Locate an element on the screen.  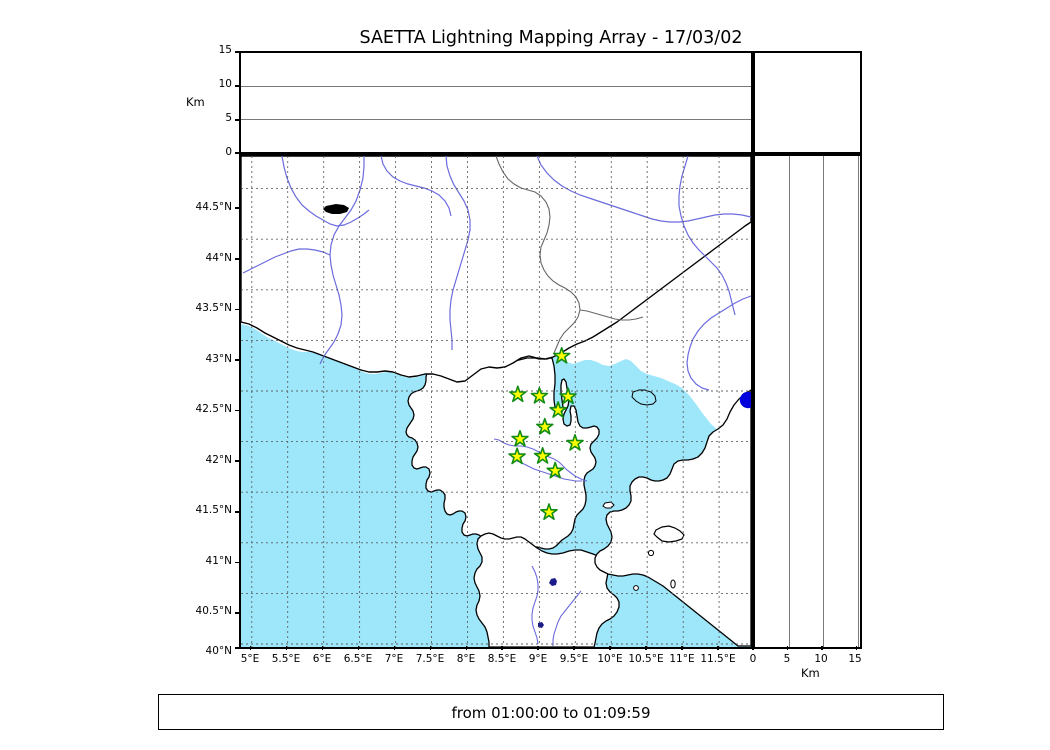
tick-km-5: 5 is located at coordinates (787, 659).